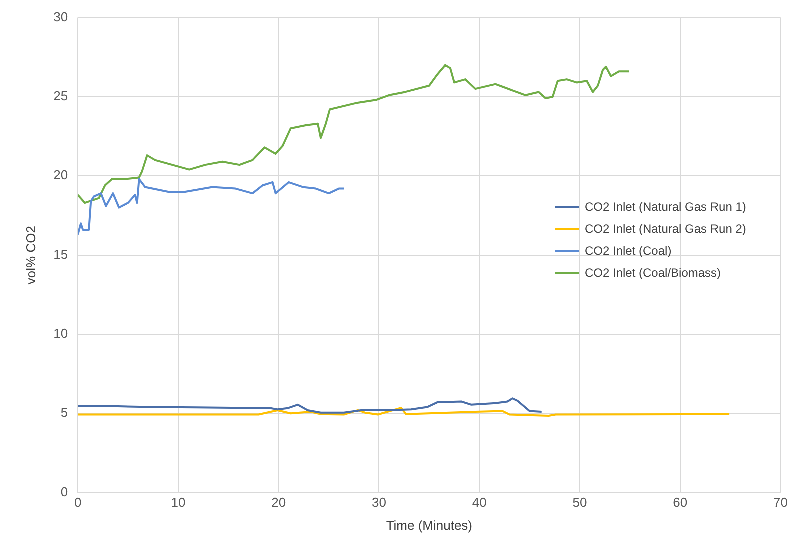 This screenshot has width=791, height=544. What do you see at coordinates (61, 254) in the screenshot?
I see `y-tick-label: 15` at bounding box center [61, 254].